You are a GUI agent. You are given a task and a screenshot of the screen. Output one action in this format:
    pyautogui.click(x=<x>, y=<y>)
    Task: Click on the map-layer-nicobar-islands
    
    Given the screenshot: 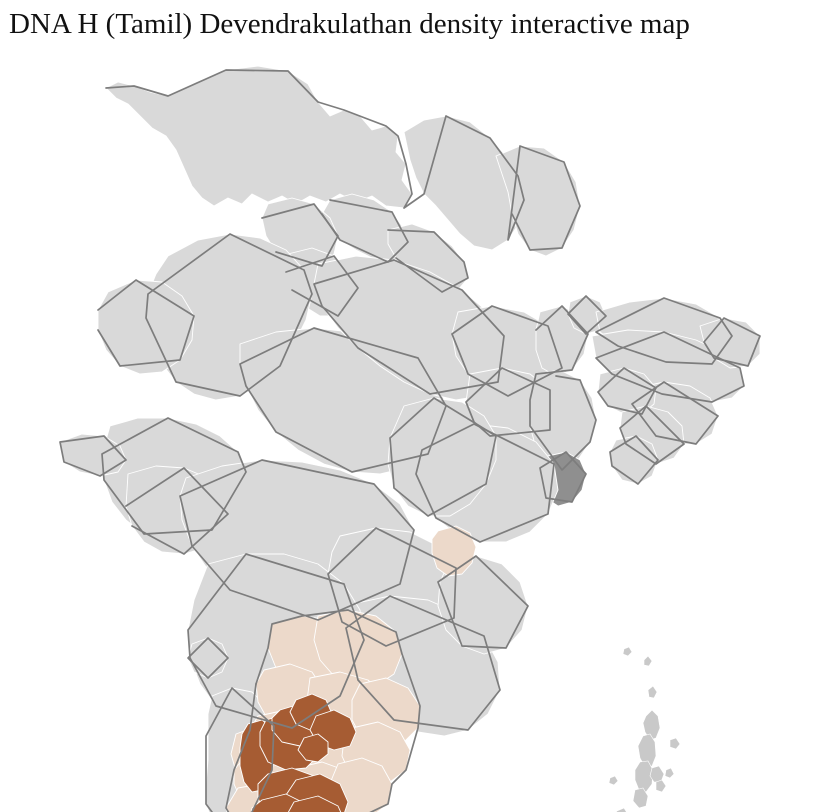 What is the action you would take?
    pyautogui.click(x=659, y=724)
    